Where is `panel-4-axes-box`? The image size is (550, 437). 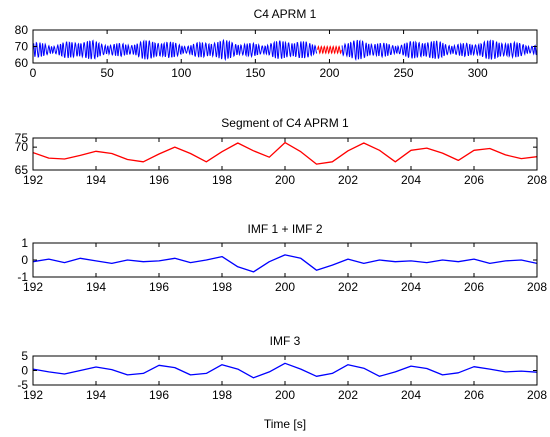
panel-4-axes-box is located at coordinates (285, 370).